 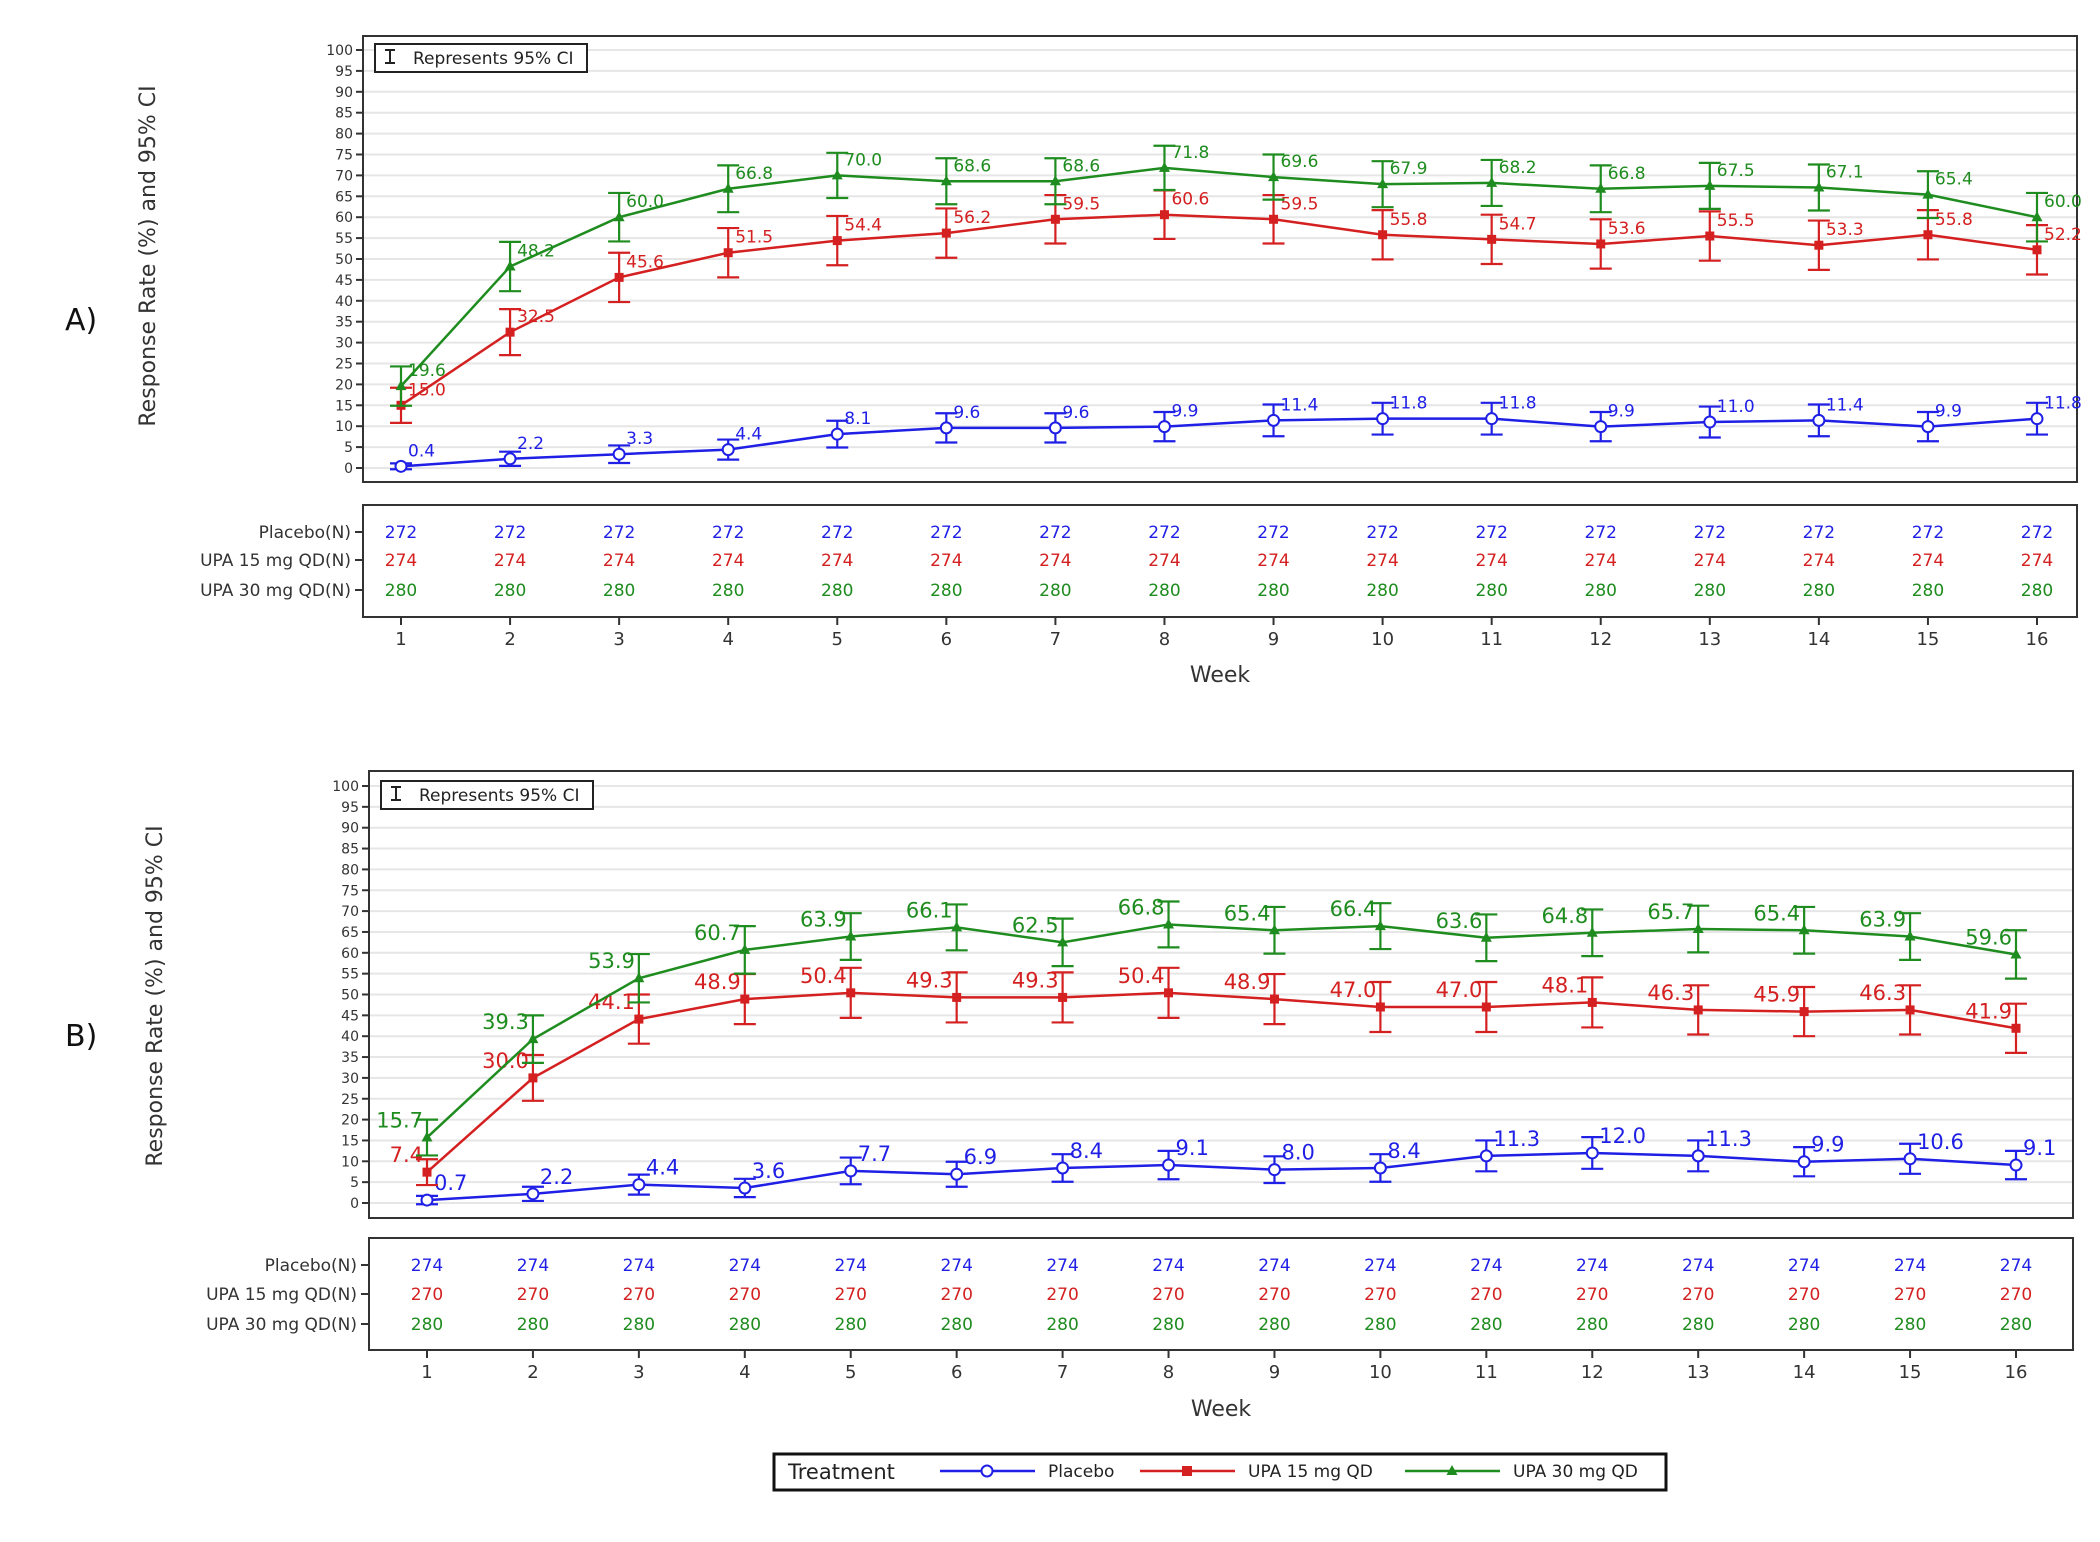 I want to click on y-axis-title: Response Rate (%) and 95% CI, so click(x=155, y=995).